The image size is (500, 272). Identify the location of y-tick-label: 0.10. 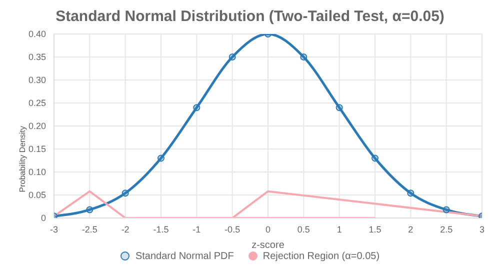
(37, 172).